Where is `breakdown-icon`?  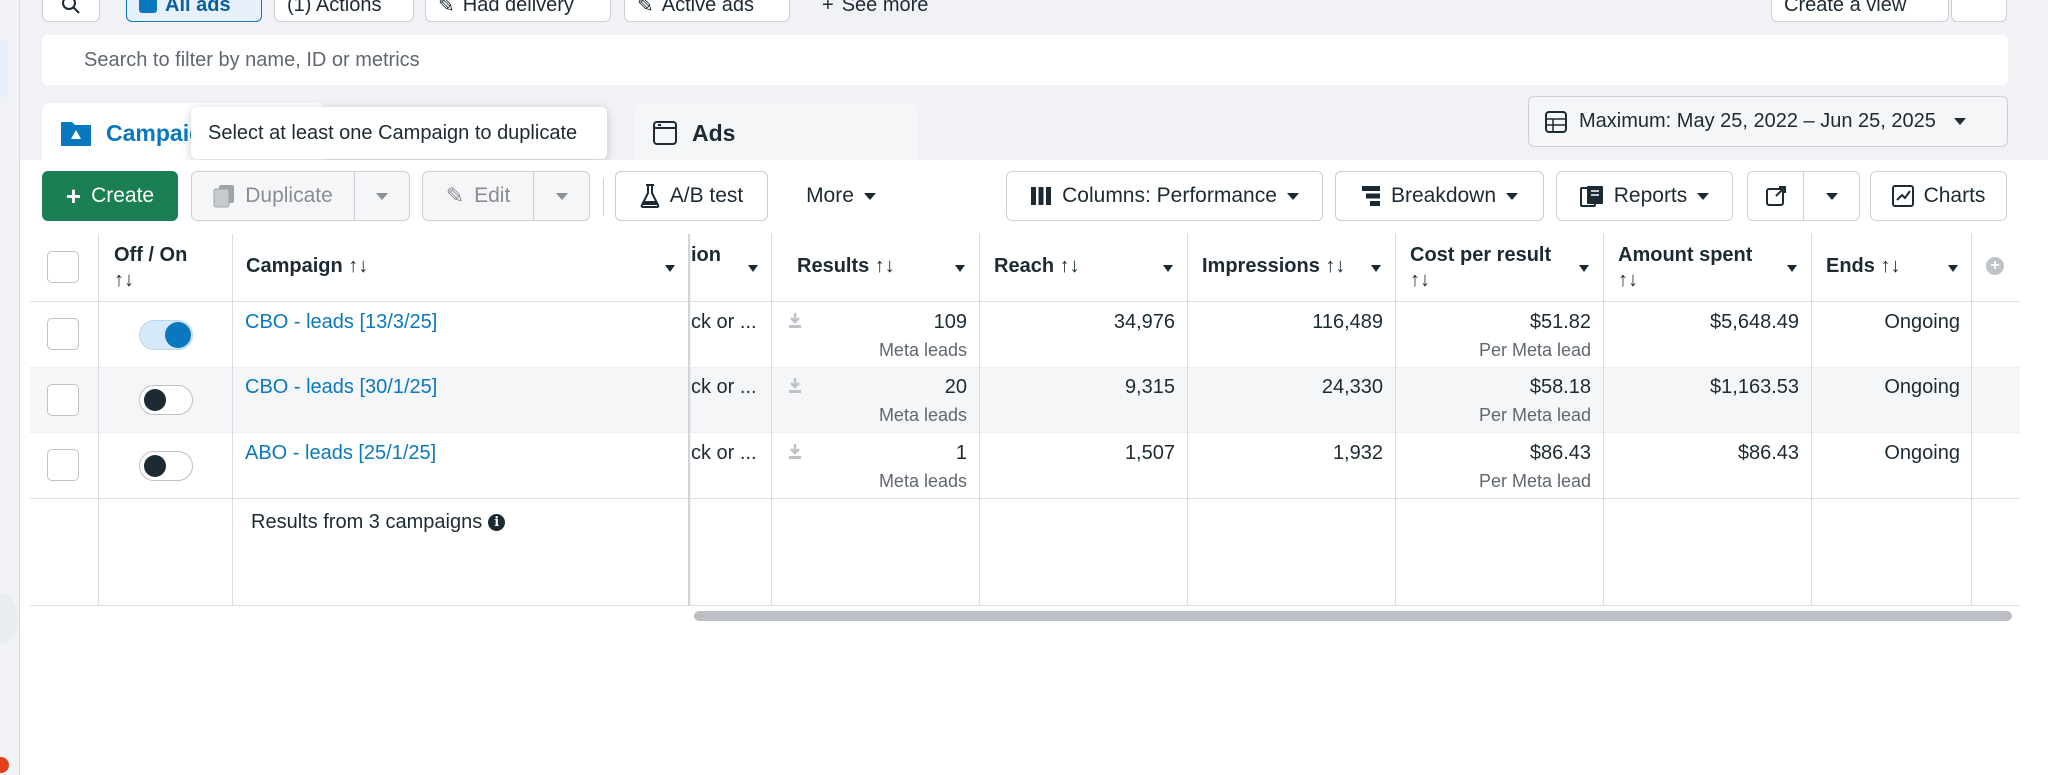
breakdown-icon is located at coordinates (1370, 196).